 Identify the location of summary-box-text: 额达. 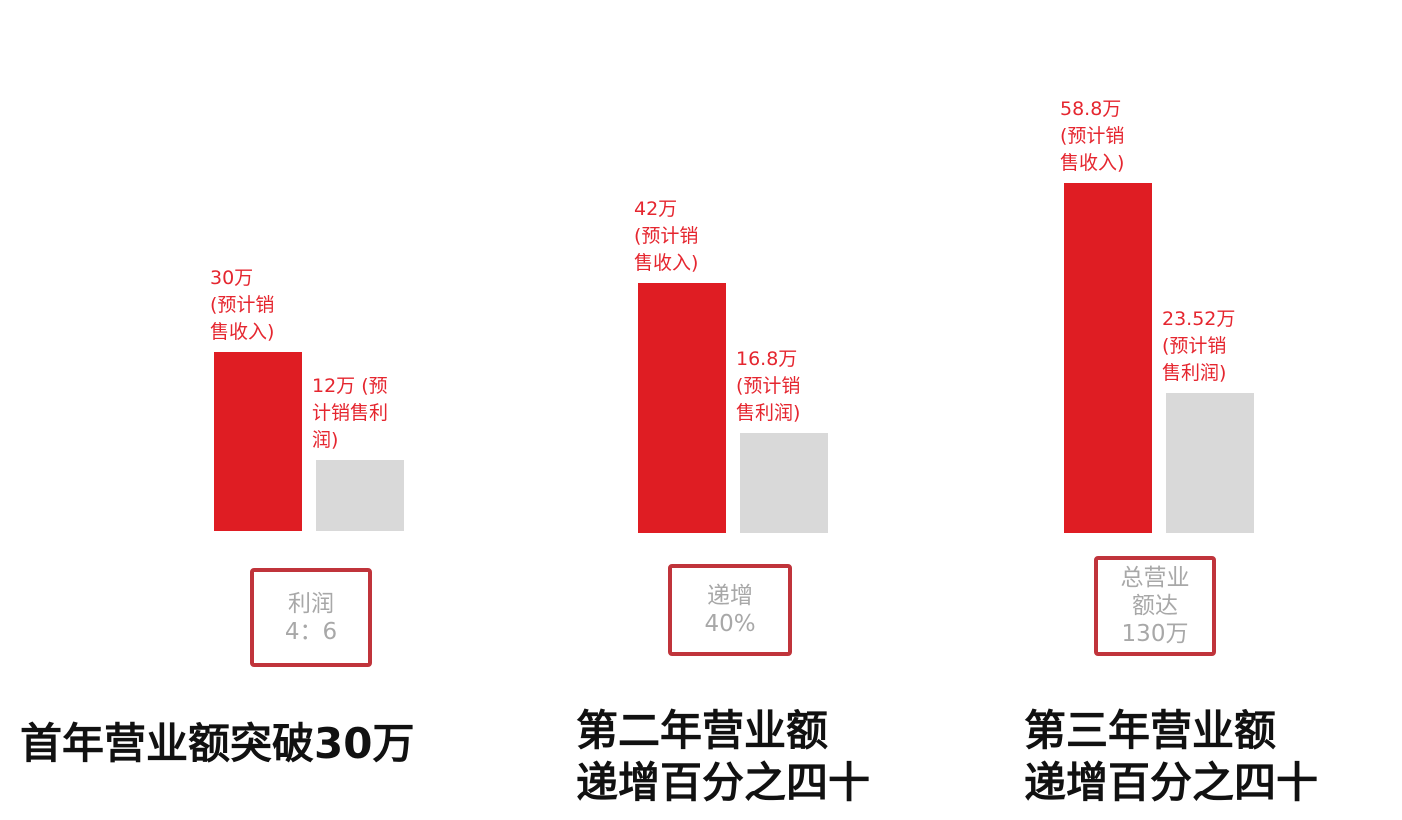
(1155, 606).